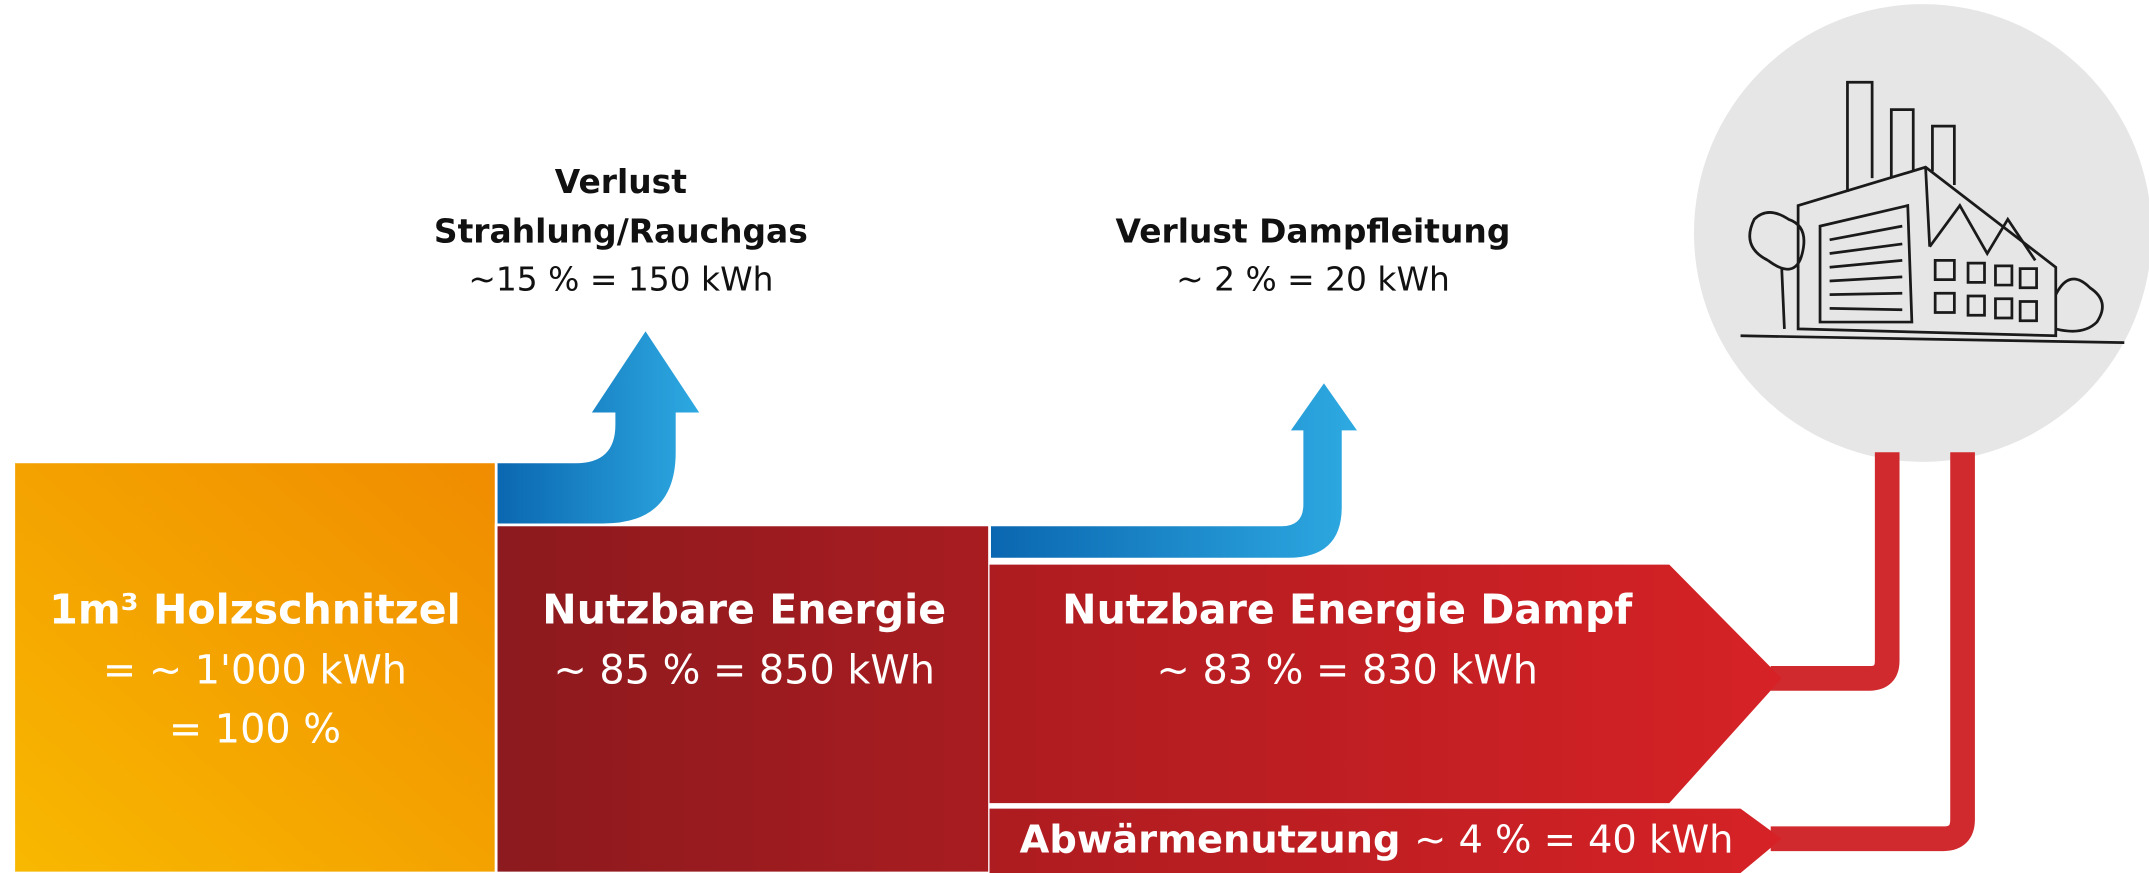 The width and height of the screenshot is (2149, 873). What do you see at coordinates (1210, 839) in the screenshot?
I see `waste-heat-title: Abwärmenutzung` at bounding box center [1210, 839].